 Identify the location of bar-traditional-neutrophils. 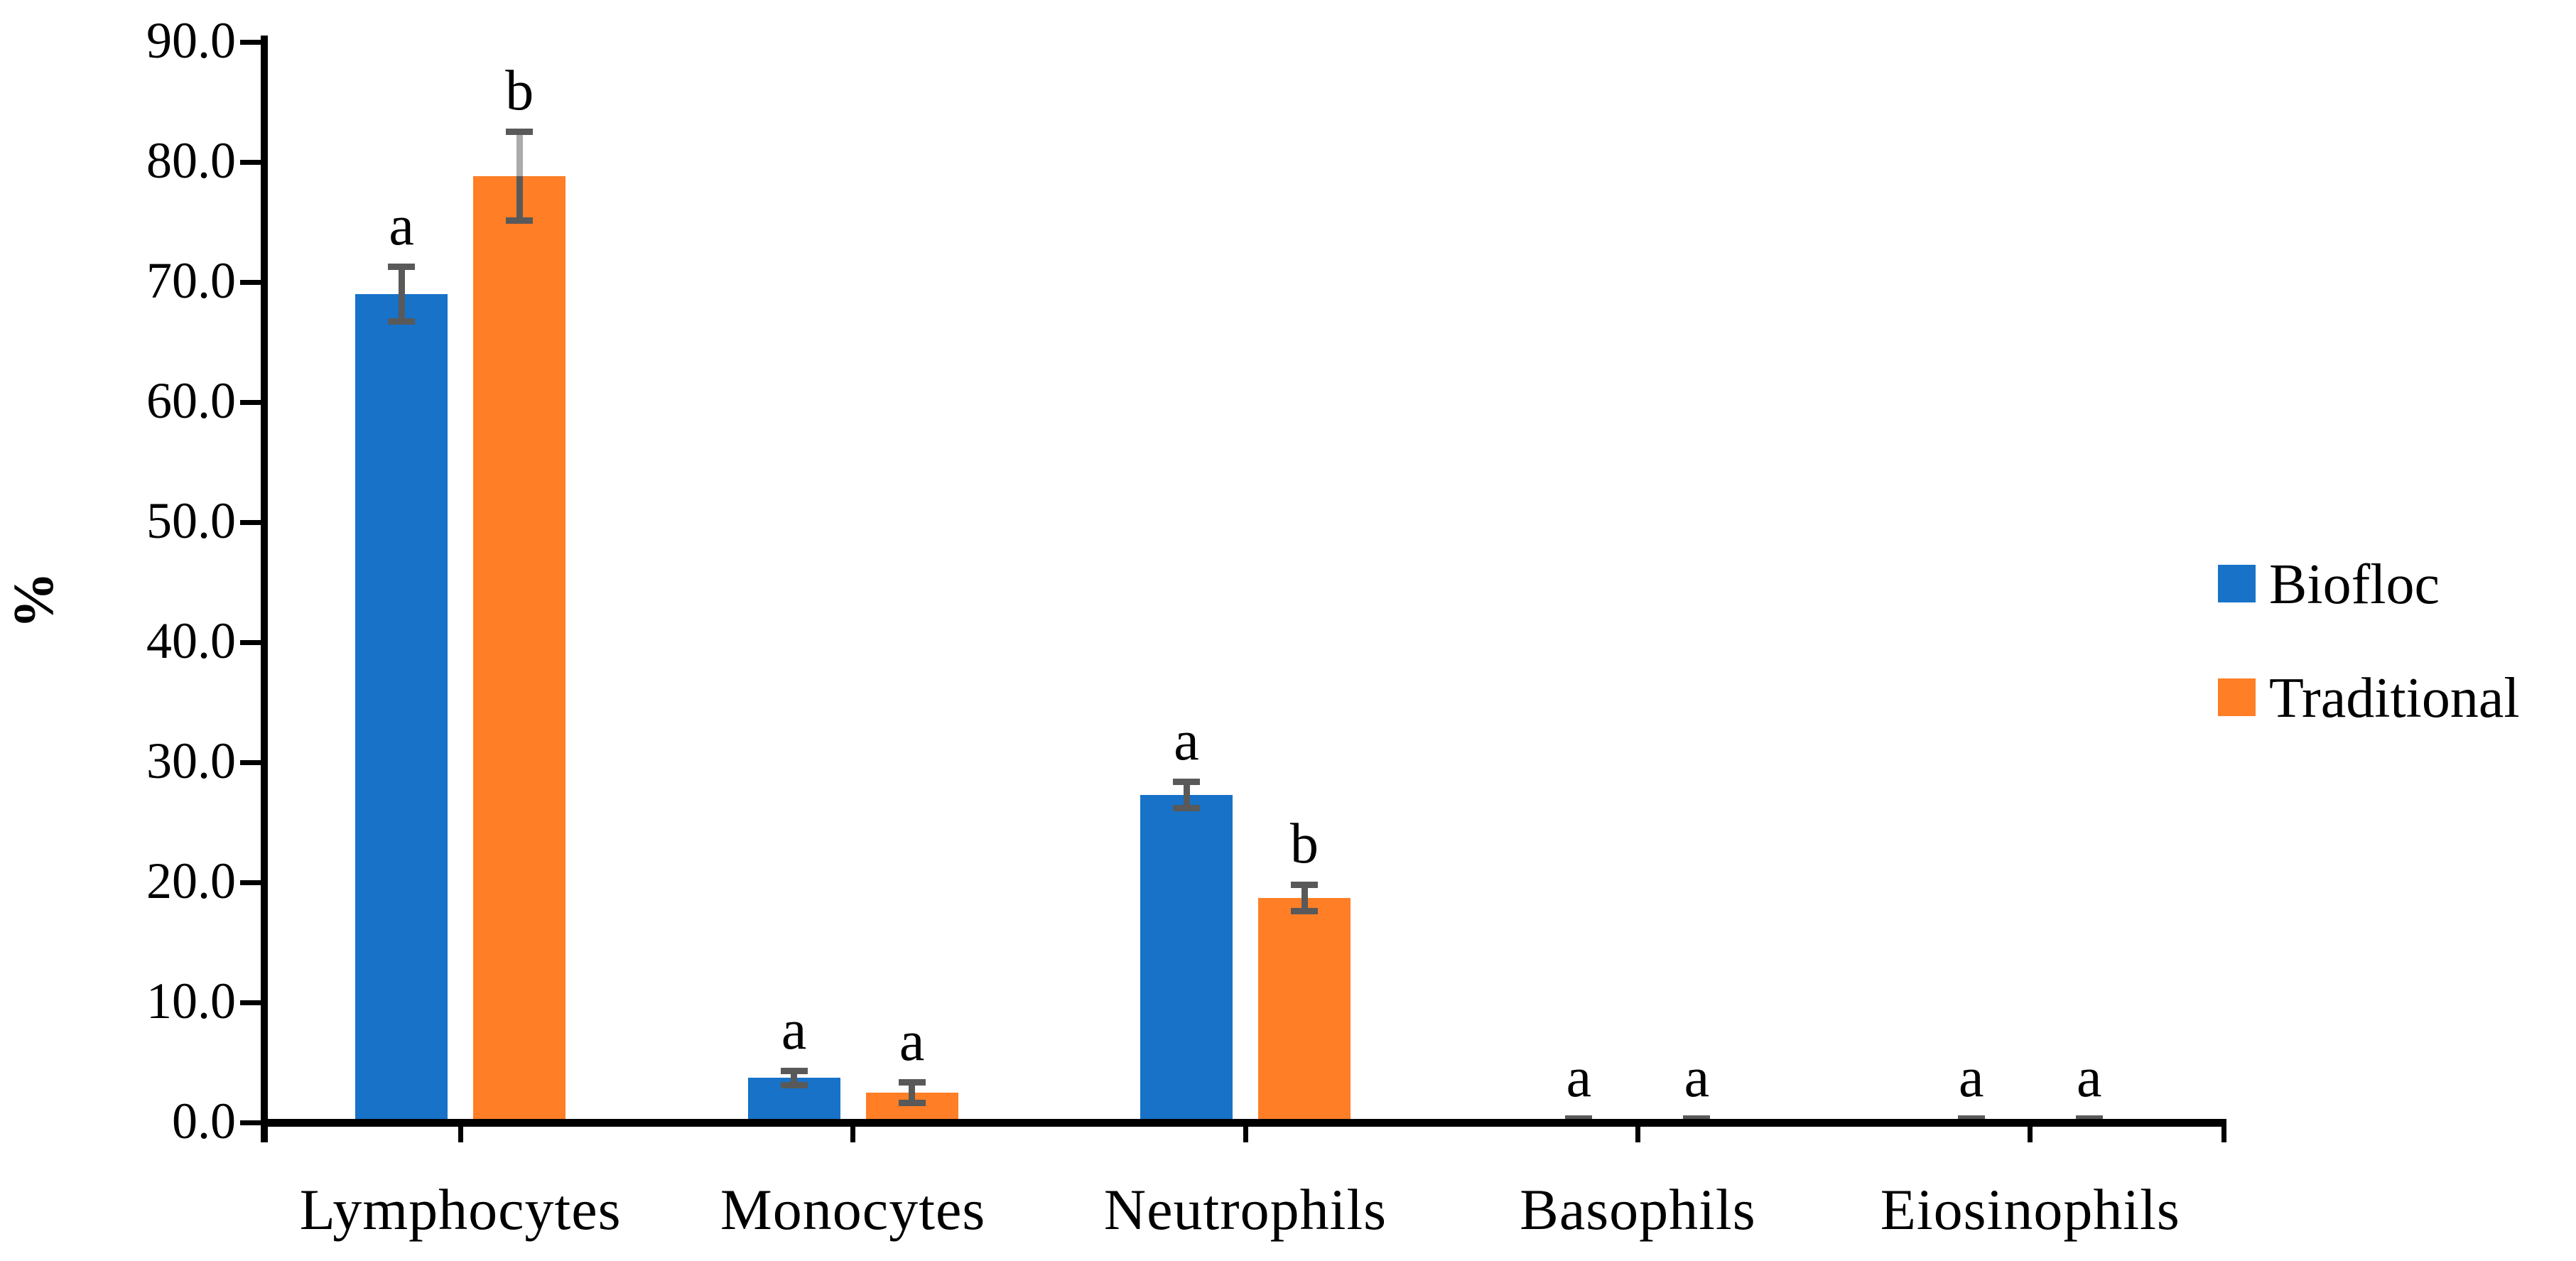
(1304, 1010).